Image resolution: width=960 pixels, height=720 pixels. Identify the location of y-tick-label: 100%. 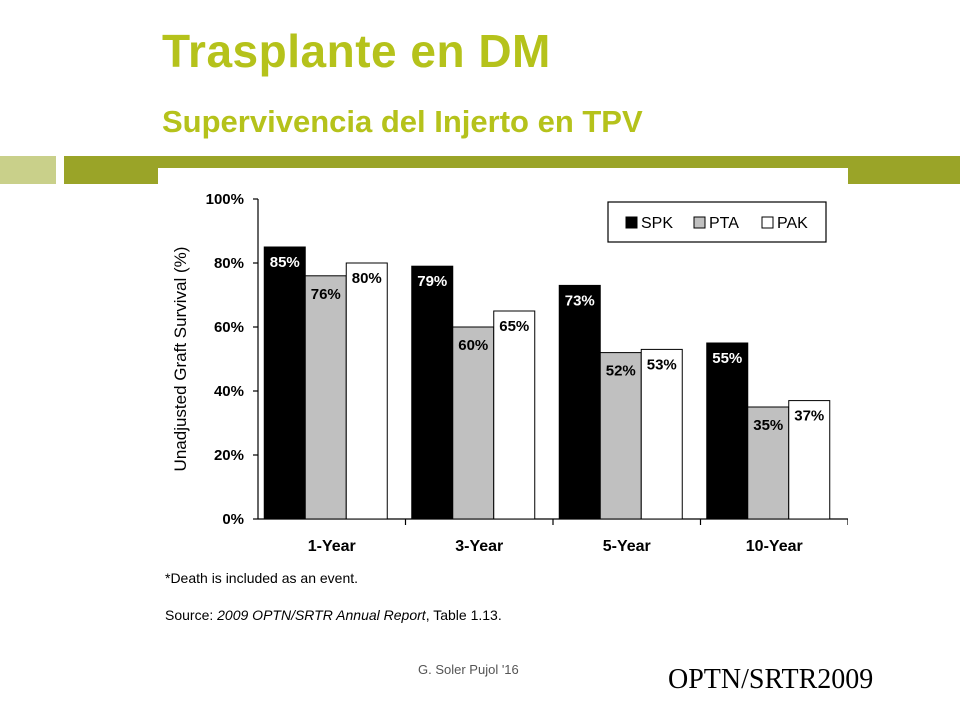
(225, 199).